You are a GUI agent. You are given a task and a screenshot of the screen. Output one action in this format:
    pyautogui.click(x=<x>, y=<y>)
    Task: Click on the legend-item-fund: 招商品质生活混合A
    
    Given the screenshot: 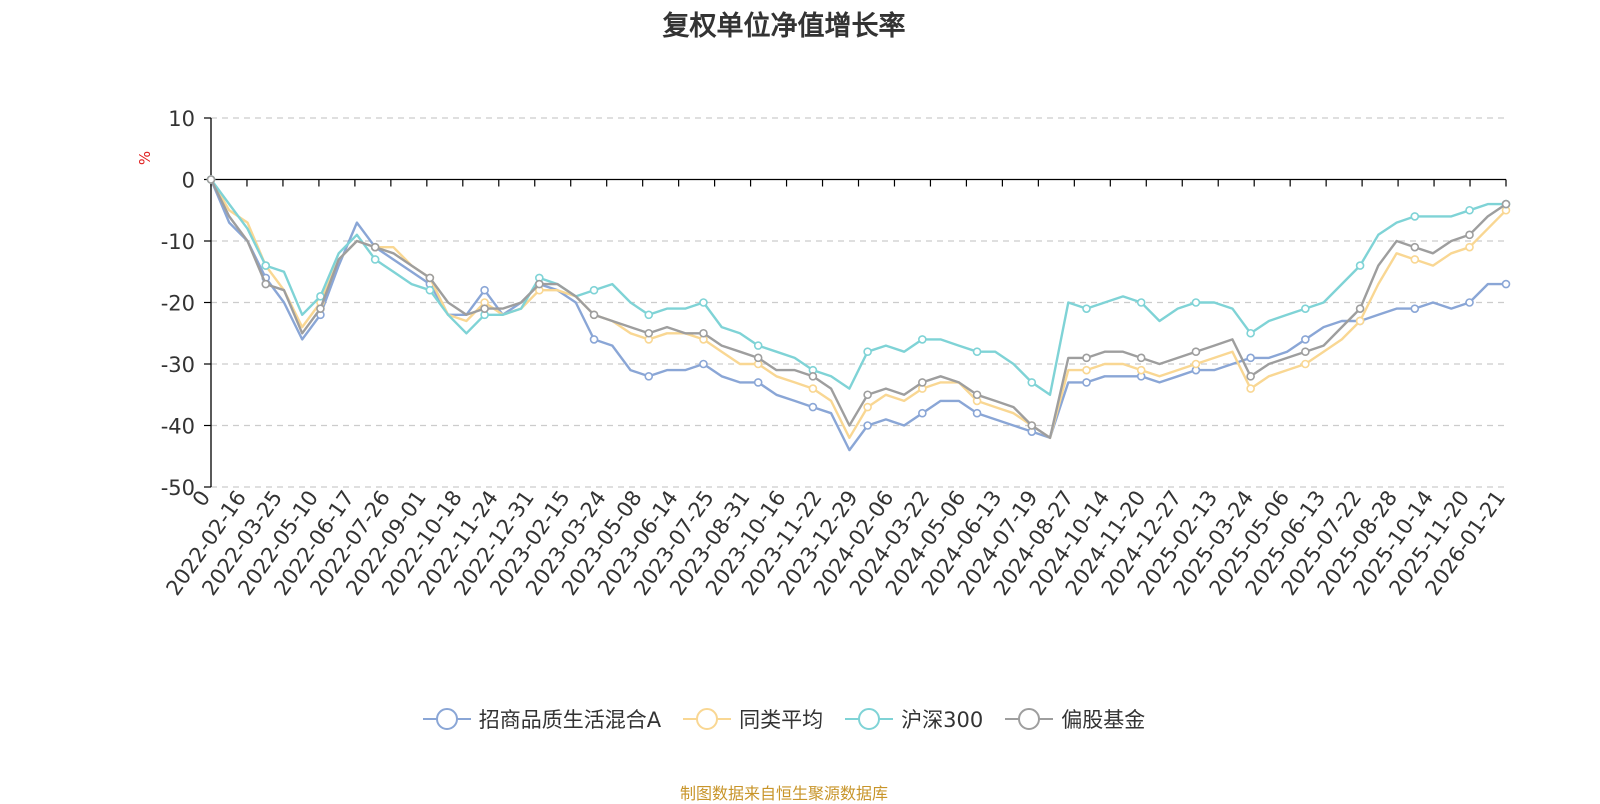 What is the action you would take?
    pyautogui.click(x=542, y=719)
    